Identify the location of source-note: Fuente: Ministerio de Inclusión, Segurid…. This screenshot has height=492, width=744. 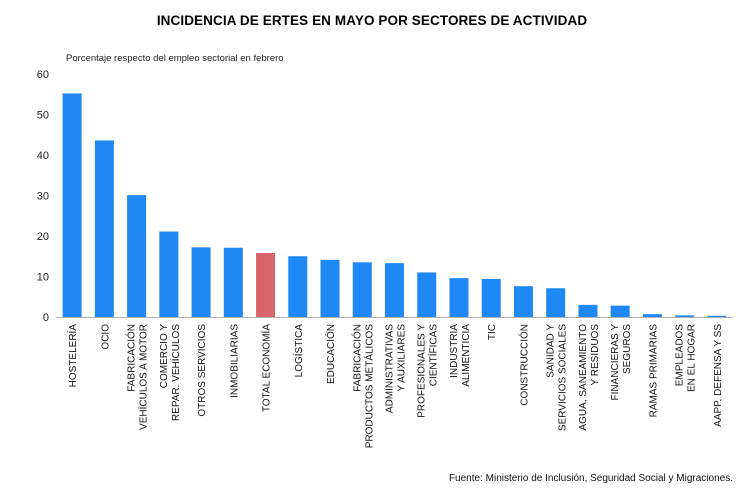
(590, 478).